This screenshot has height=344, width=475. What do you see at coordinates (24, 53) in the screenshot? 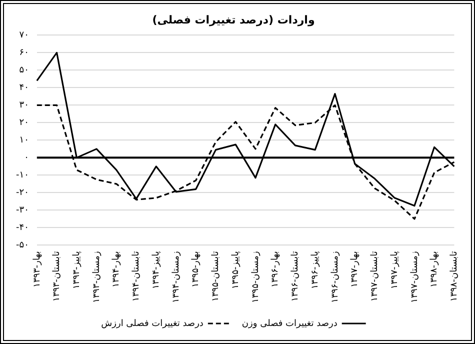
I see `y-tick-label: ۶۰` at bounding box center [24, 53].